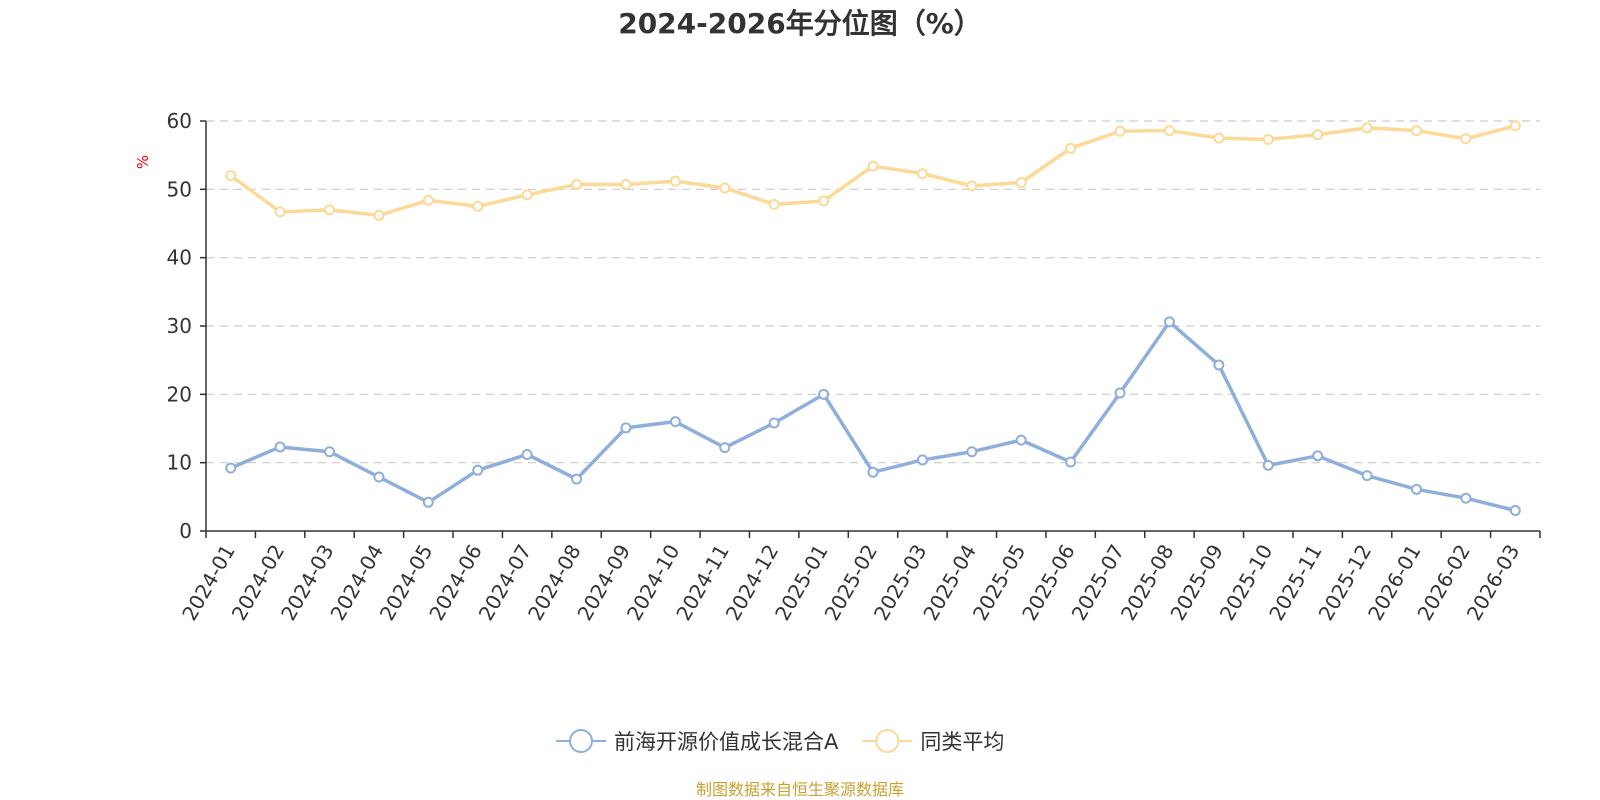 The image size is (1600, 800). I want to click on y-tick-label: 10, so click(179, 463).